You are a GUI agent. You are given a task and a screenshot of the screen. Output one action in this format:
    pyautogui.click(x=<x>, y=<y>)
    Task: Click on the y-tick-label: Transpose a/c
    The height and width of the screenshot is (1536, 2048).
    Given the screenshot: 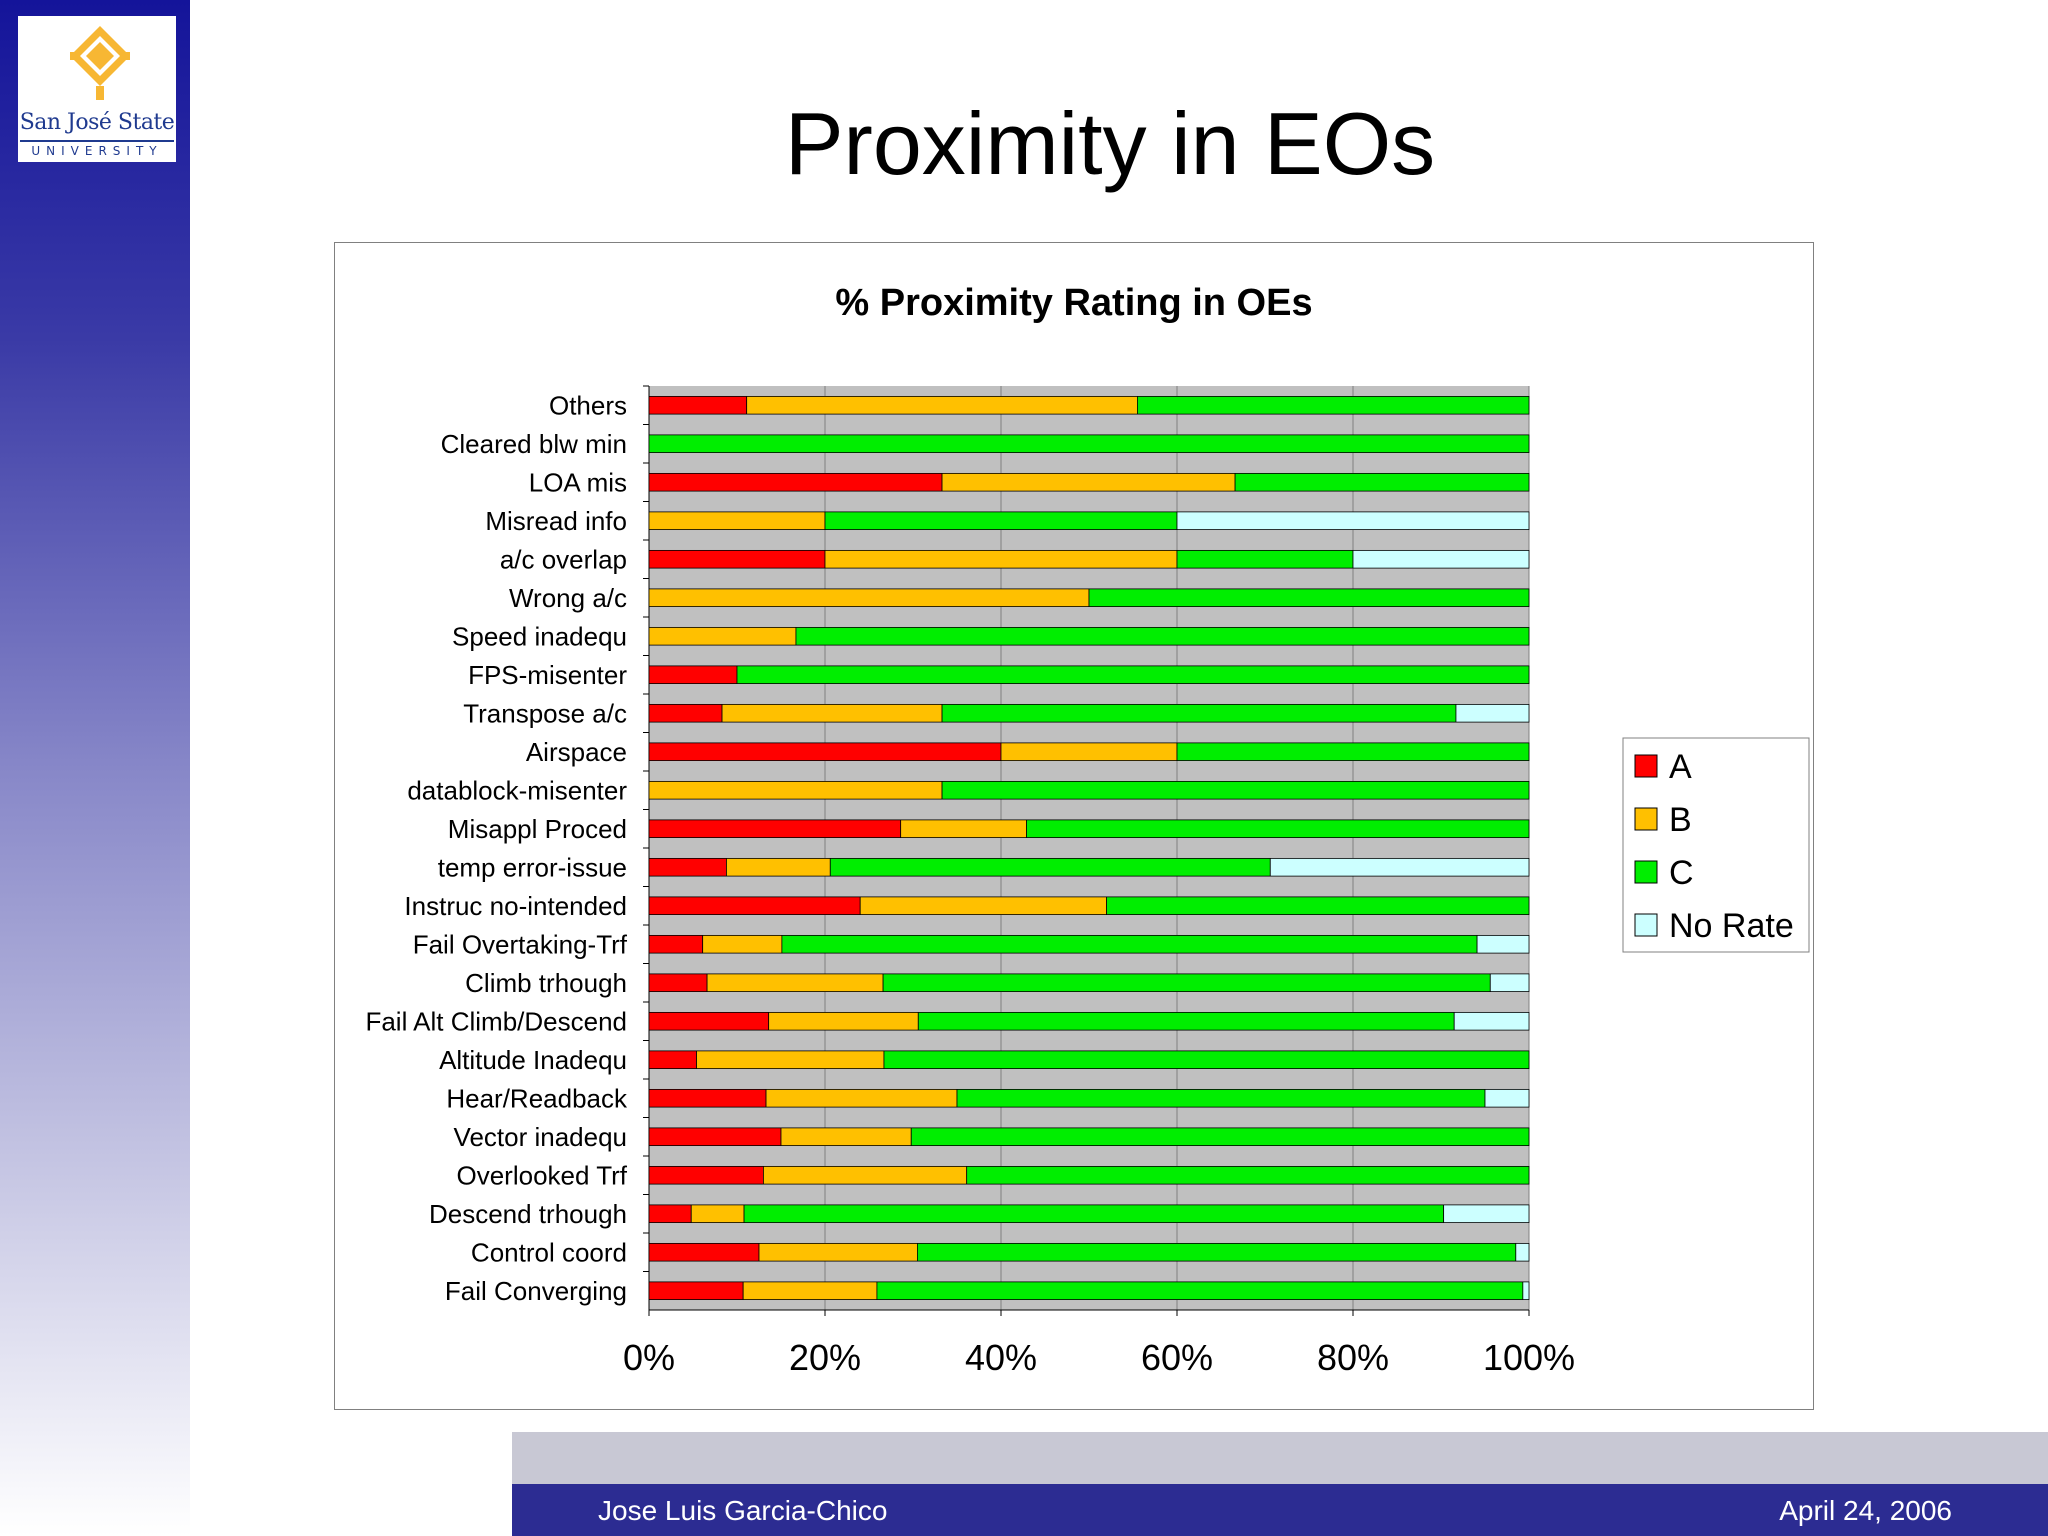 What is the action you would take?
    pyautogui.click(x=545, y=713)
    